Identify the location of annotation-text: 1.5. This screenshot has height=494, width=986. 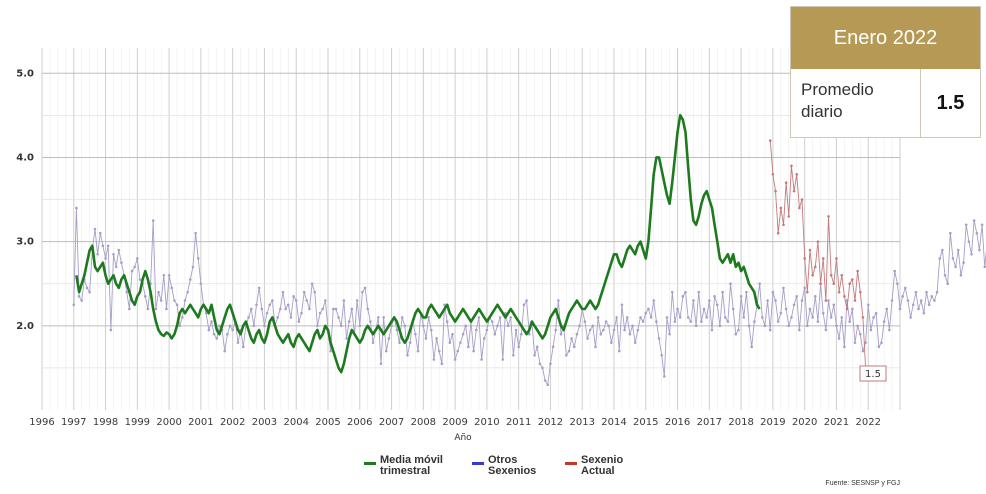
(873, 374).